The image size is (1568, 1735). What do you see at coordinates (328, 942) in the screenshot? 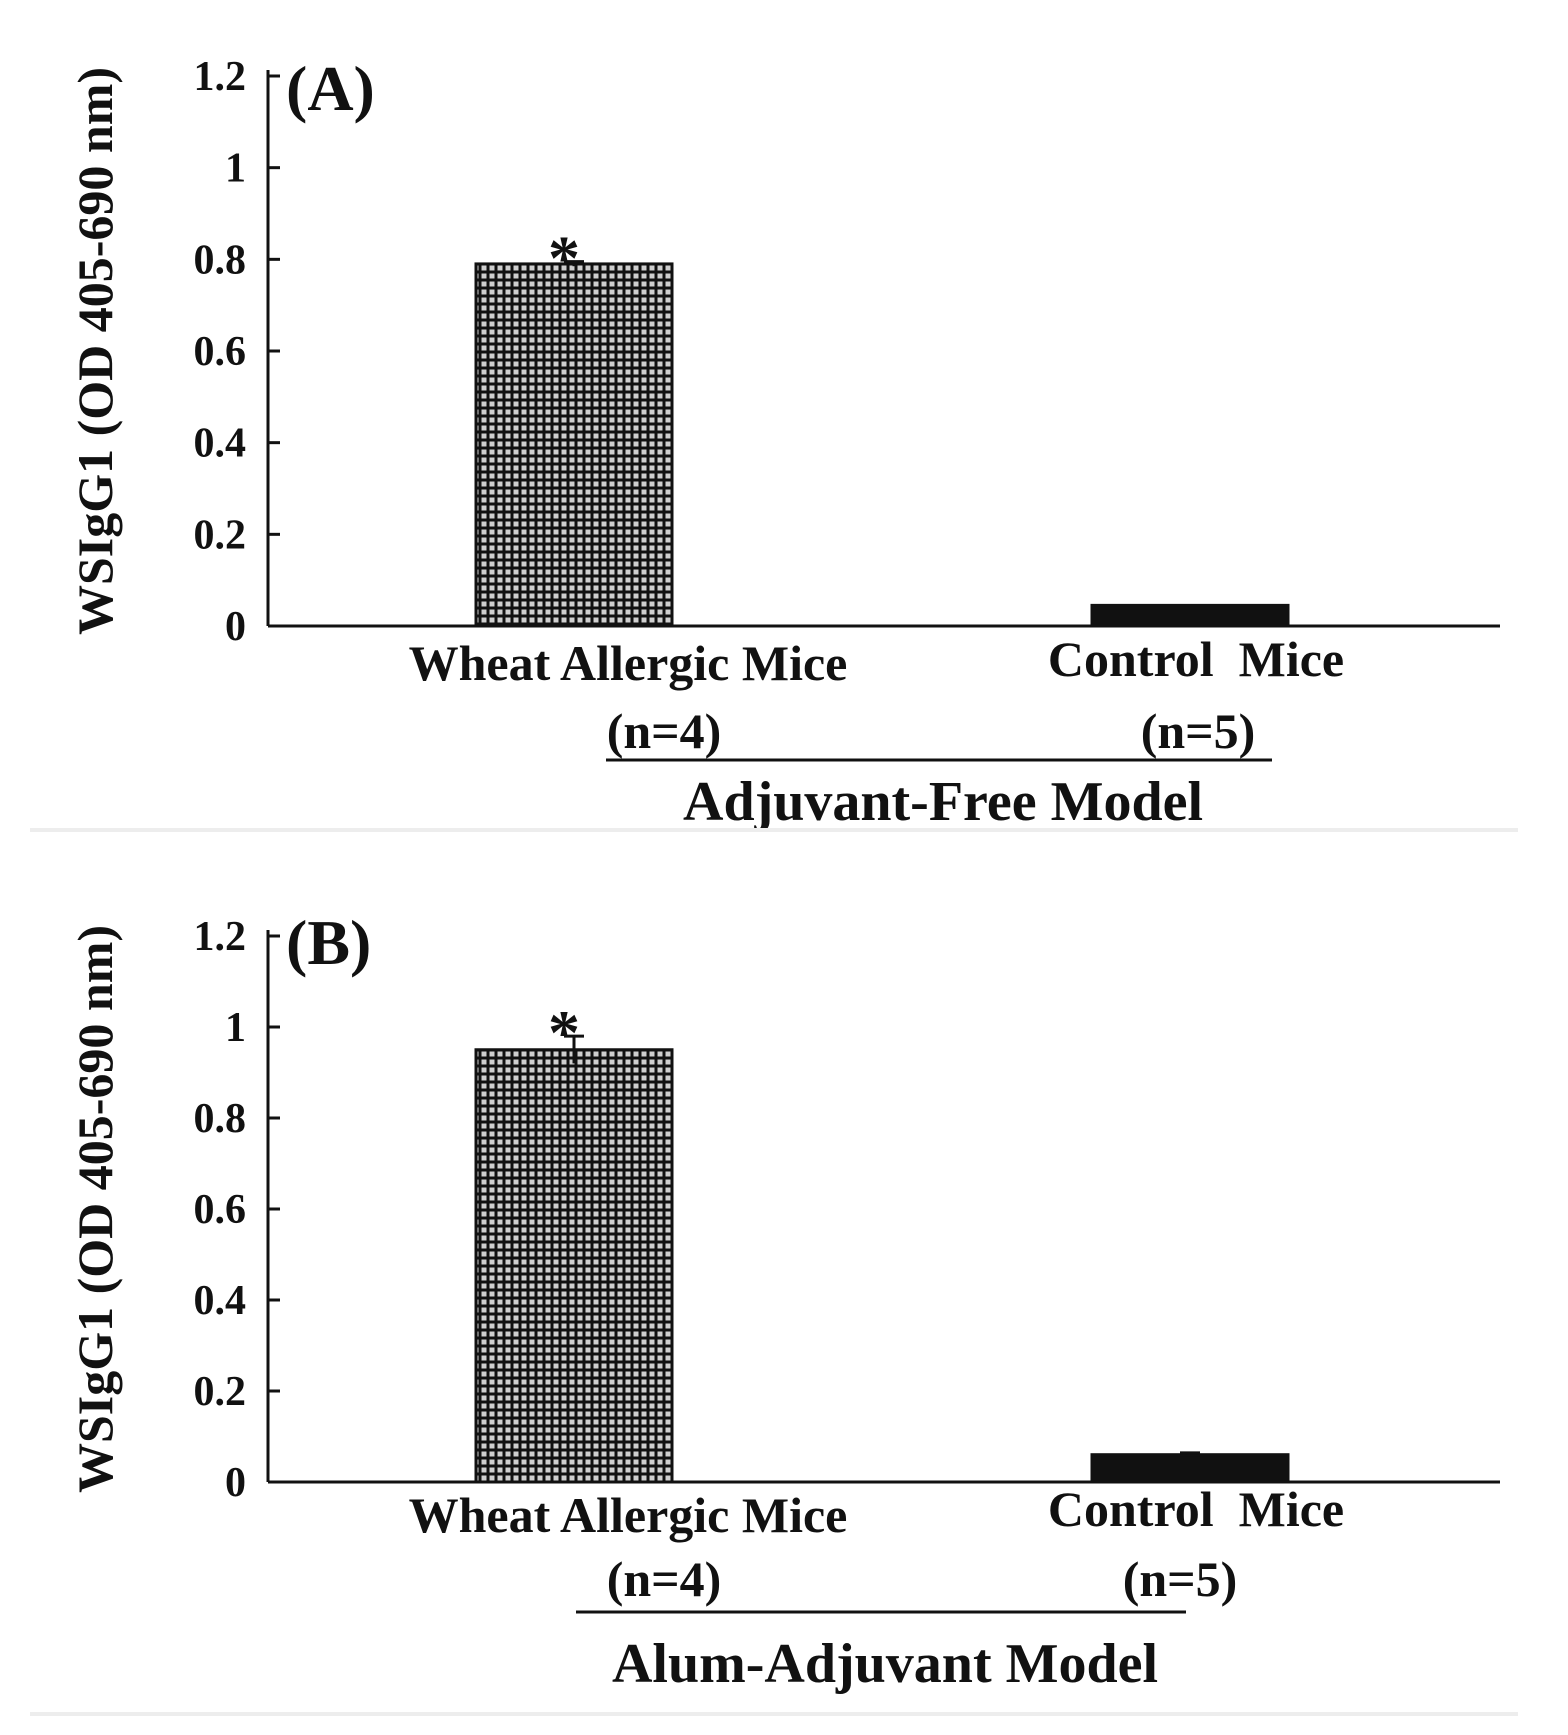
I see `panel-label: (B)` at bounding box center [328, 942].